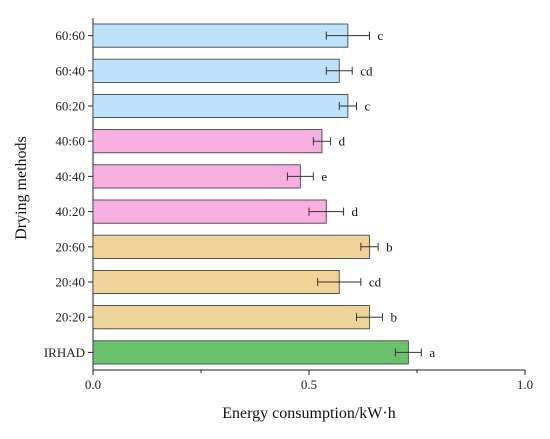 This screenshot has width=550, height=439. What do you see at coordinates (70, 246) in the screenshot?
I see `y-tick-label: 20:60` at bounding box center [70, 246].